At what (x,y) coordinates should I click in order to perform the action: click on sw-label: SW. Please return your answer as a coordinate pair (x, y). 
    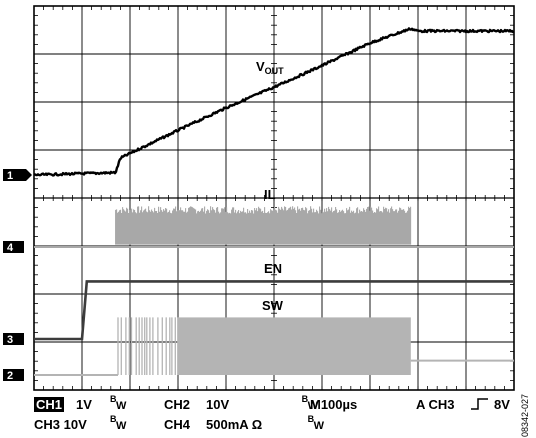
    Looking at the image, I should click on (273, 305).